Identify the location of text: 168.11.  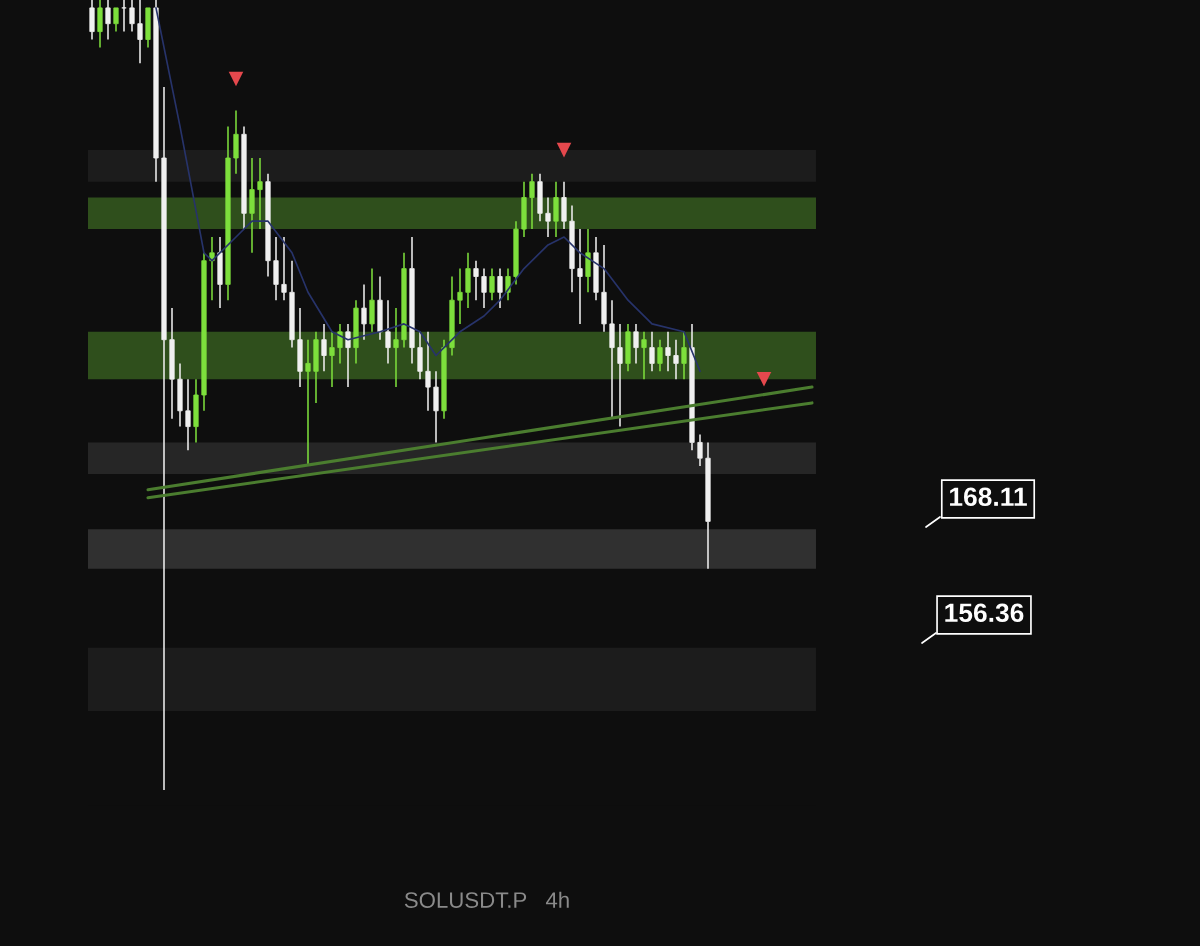
(988, 497).